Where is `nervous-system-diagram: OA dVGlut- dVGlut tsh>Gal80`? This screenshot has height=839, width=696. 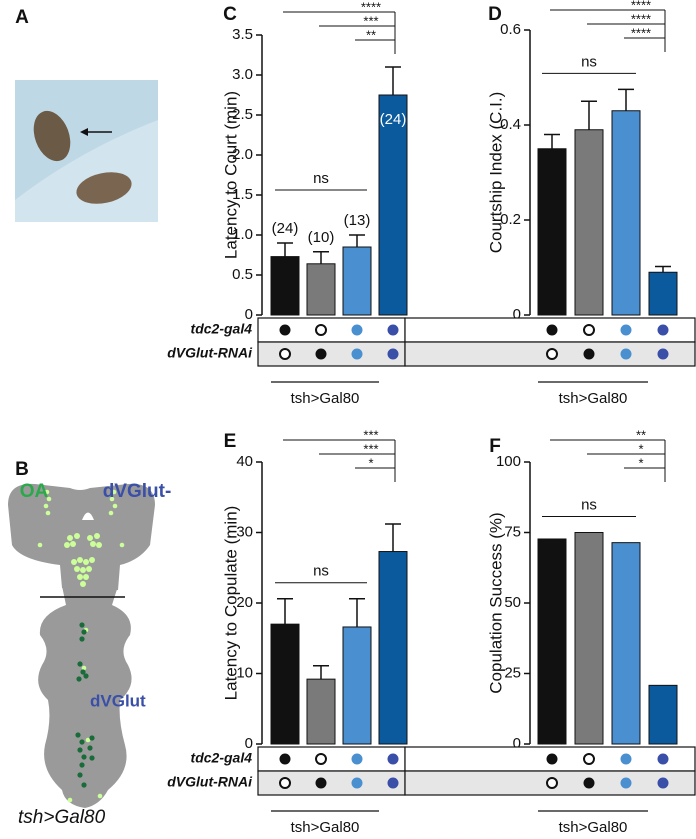
nervous-system-diagram: OA dVGlut- dVGlut tsh>Gal80 is located at coordinates (89, 654).